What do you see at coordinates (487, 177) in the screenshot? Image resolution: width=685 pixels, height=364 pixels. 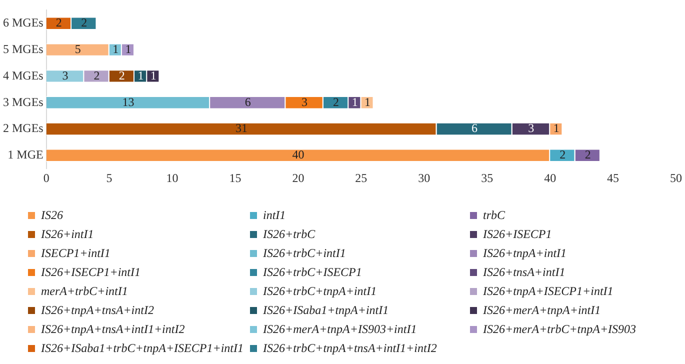 I see `x-tick-label: 35` at bounding box center [487, 177].